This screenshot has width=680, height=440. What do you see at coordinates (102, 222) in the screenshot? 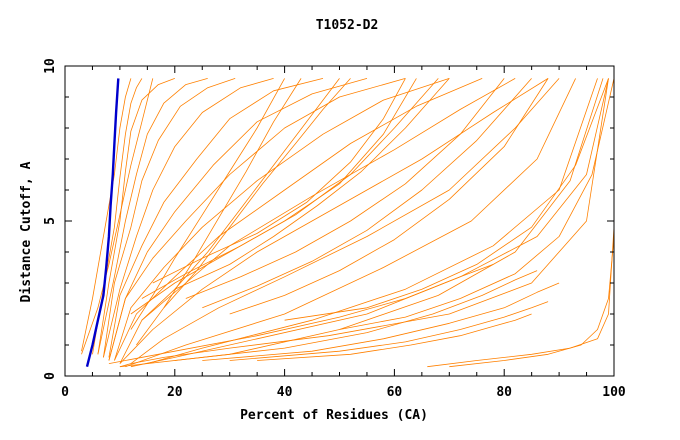
I see `highlight-curve` at bounding box center [102, 222].